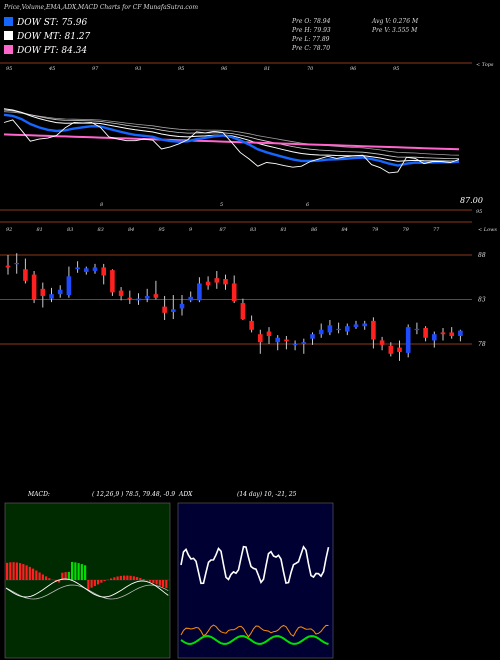 The height and width of the screenshot is (660, 500). What do you see at coordinates (38, 494) in the screenshot?
I see `macd-label: MACD:` at bounding box center [38, 494].